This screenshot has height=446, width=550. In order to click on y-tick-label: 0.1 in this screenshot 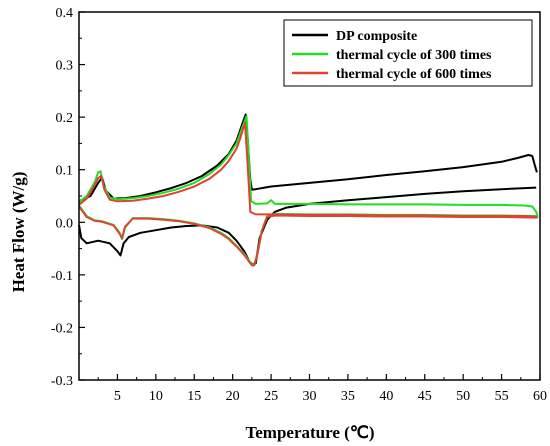, I will do `click(65, 171)`.